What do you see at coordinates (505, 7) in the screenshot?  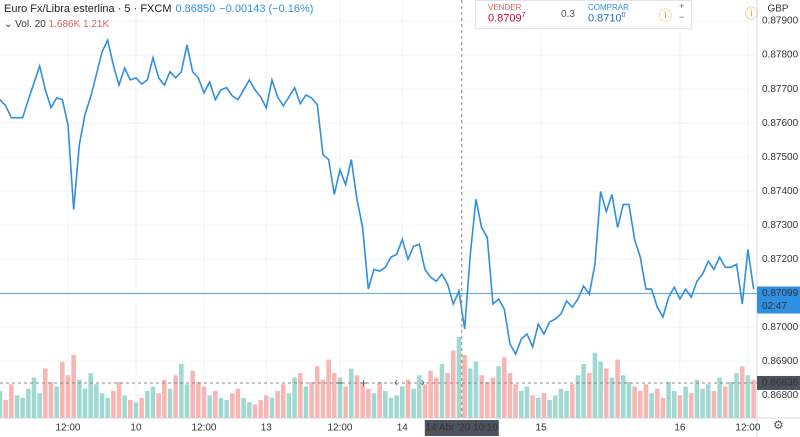 I see `sell-label: VENDER` at bounding box center [505, 7].